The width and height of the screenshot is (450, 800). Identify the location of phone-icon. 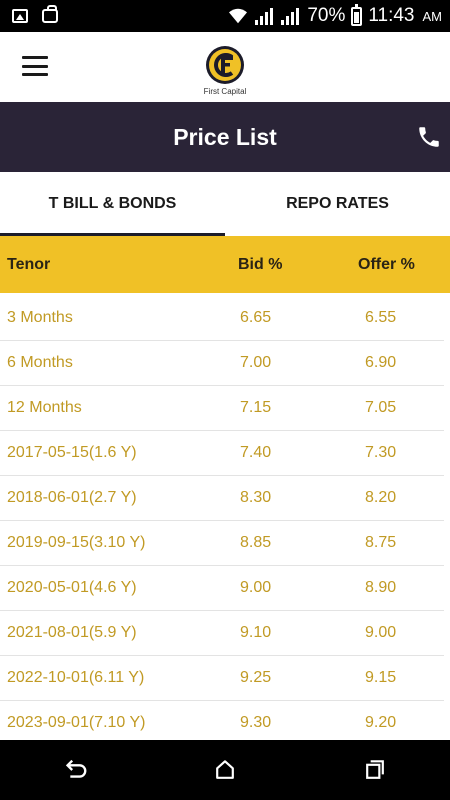
(429, 137).